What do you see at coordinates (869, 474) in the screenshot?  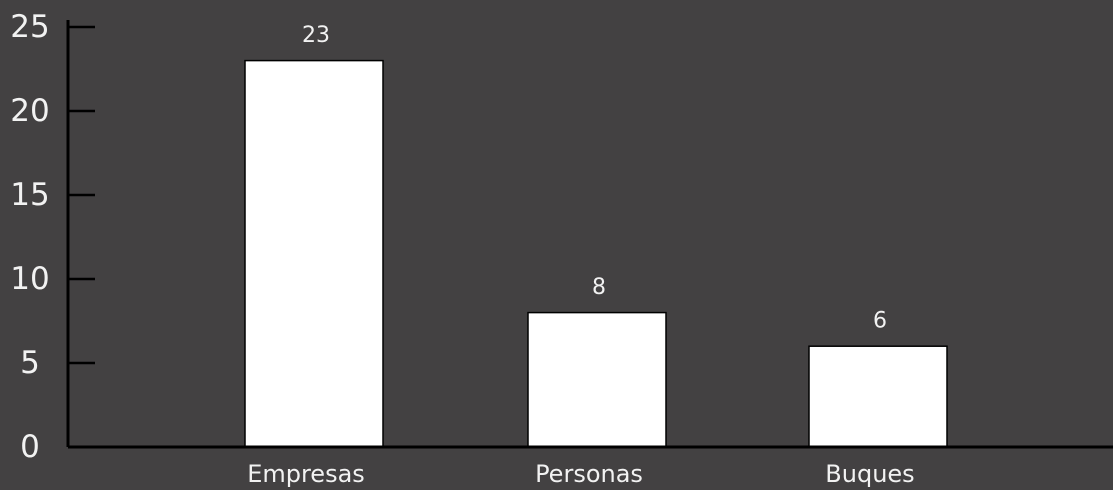 I see `x-tick-label: Buques` at bounding box center [869, 474].